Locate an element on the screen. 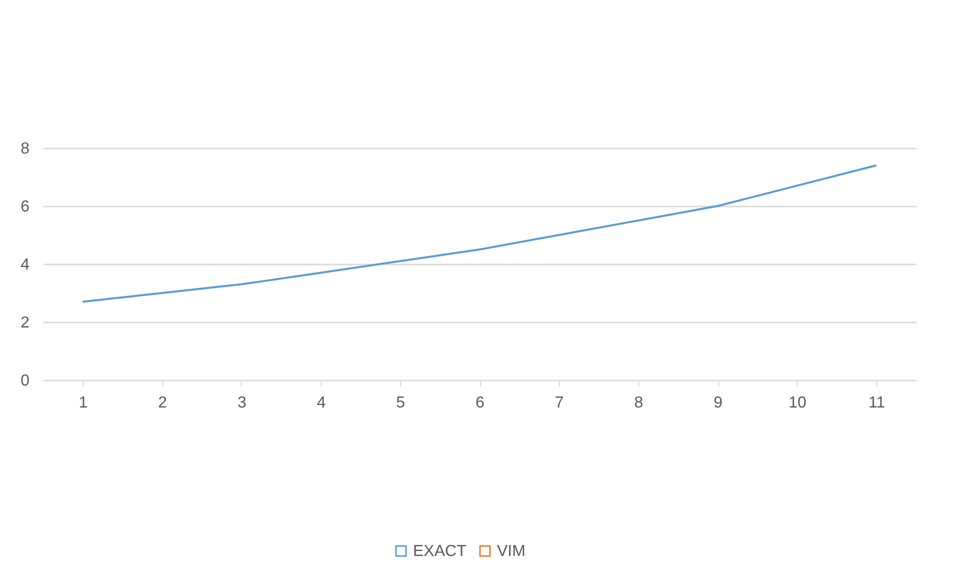 Image resolution: width=962 pixels, height=586 pixels. x-tick-label: 1 is located at coordinates (83, 403).